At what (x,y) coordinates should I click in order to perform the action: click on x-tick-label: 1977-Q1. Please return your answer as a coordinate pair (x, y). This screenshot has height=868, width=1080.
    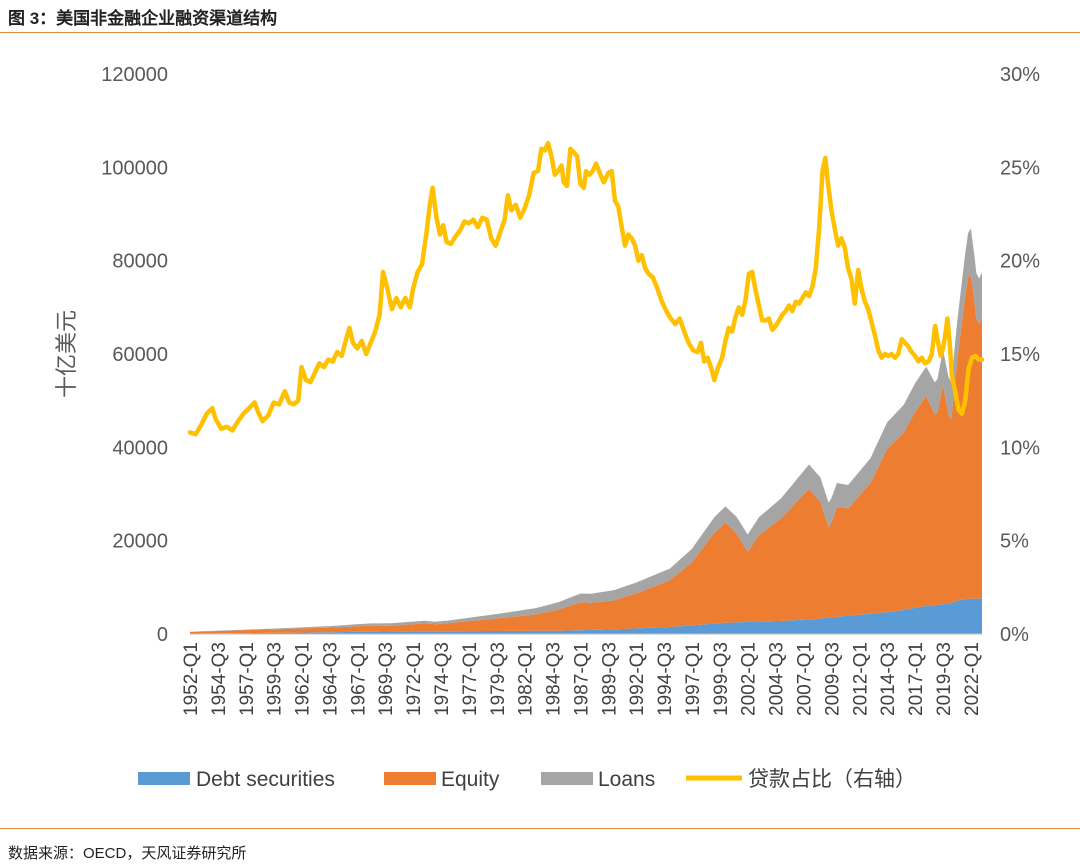
    Looking at the image, I should click on (470, 679).